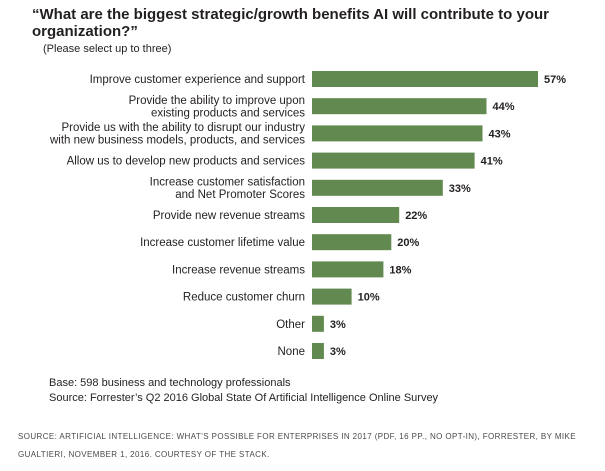 Image resolution: width=605 pixels, height=471 pixels. Describe the element at coordinates (555, 80) in the screenshot. I see `data-label: 57%` at that location.